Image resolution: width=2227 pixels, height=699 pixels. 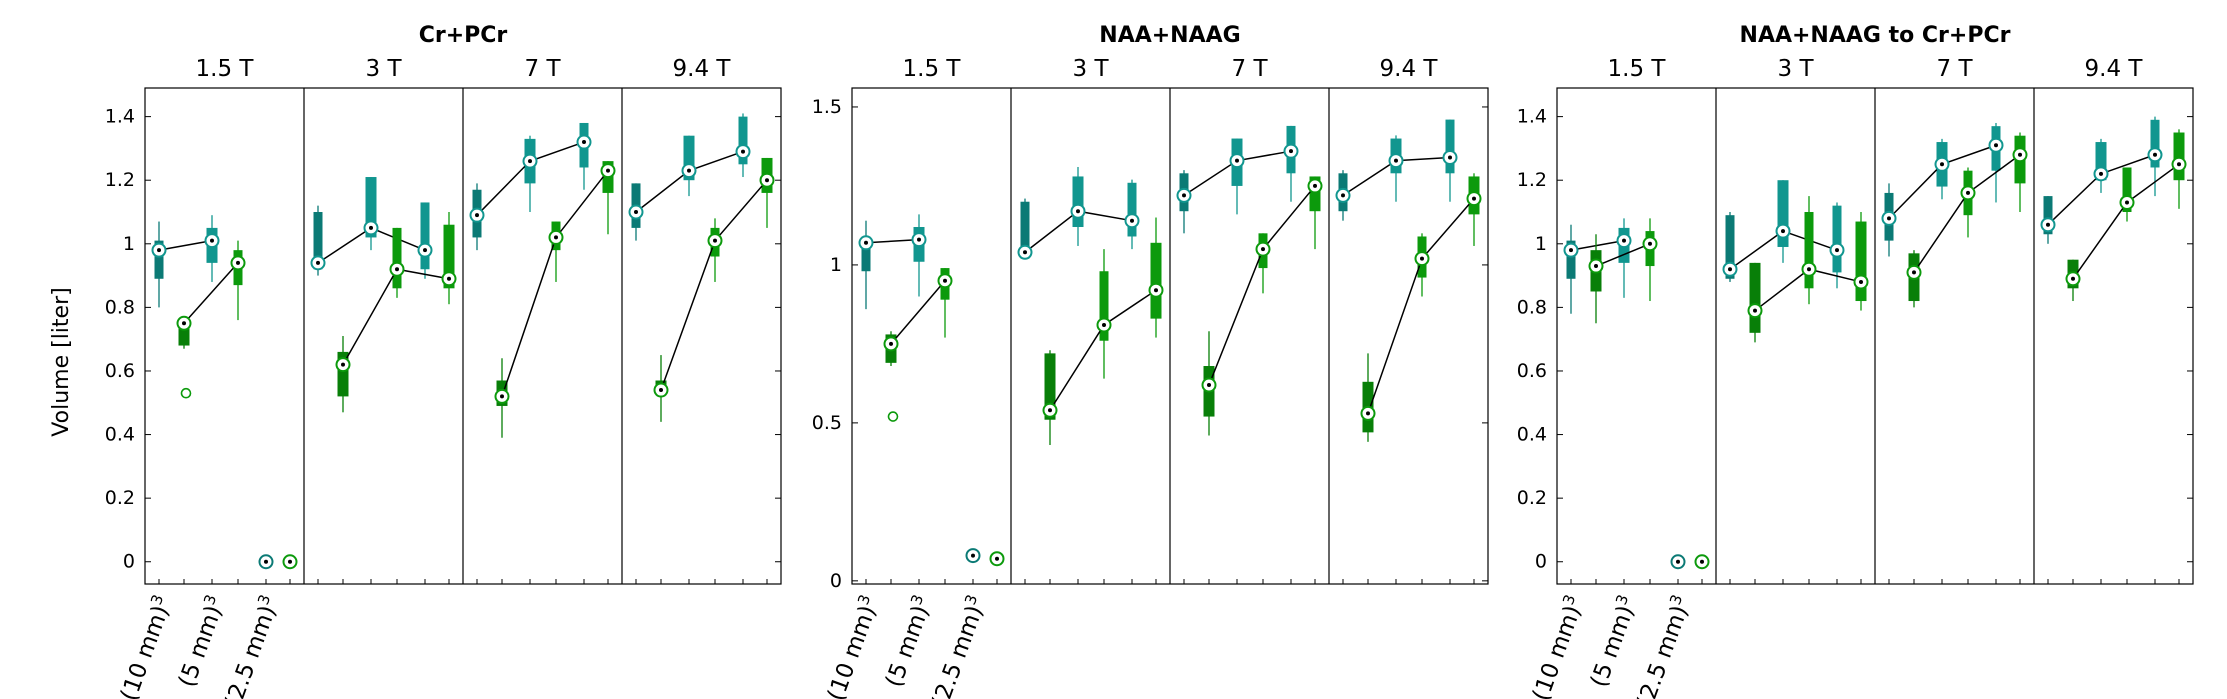 I want to click on field-strength-label: 3 T, so click(x=1796, y=69).